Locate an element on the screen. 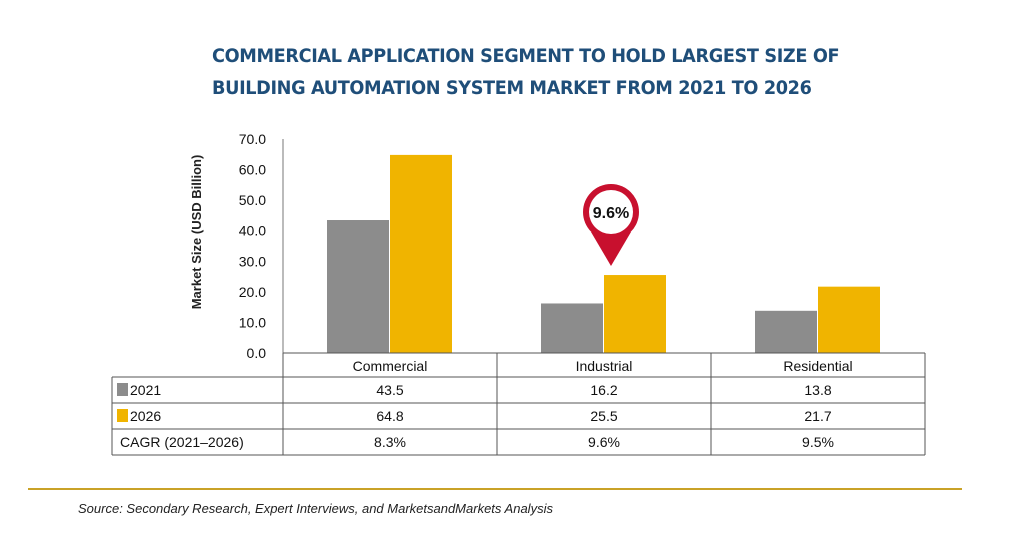  footer-divider is located at coordinates (495, 489).